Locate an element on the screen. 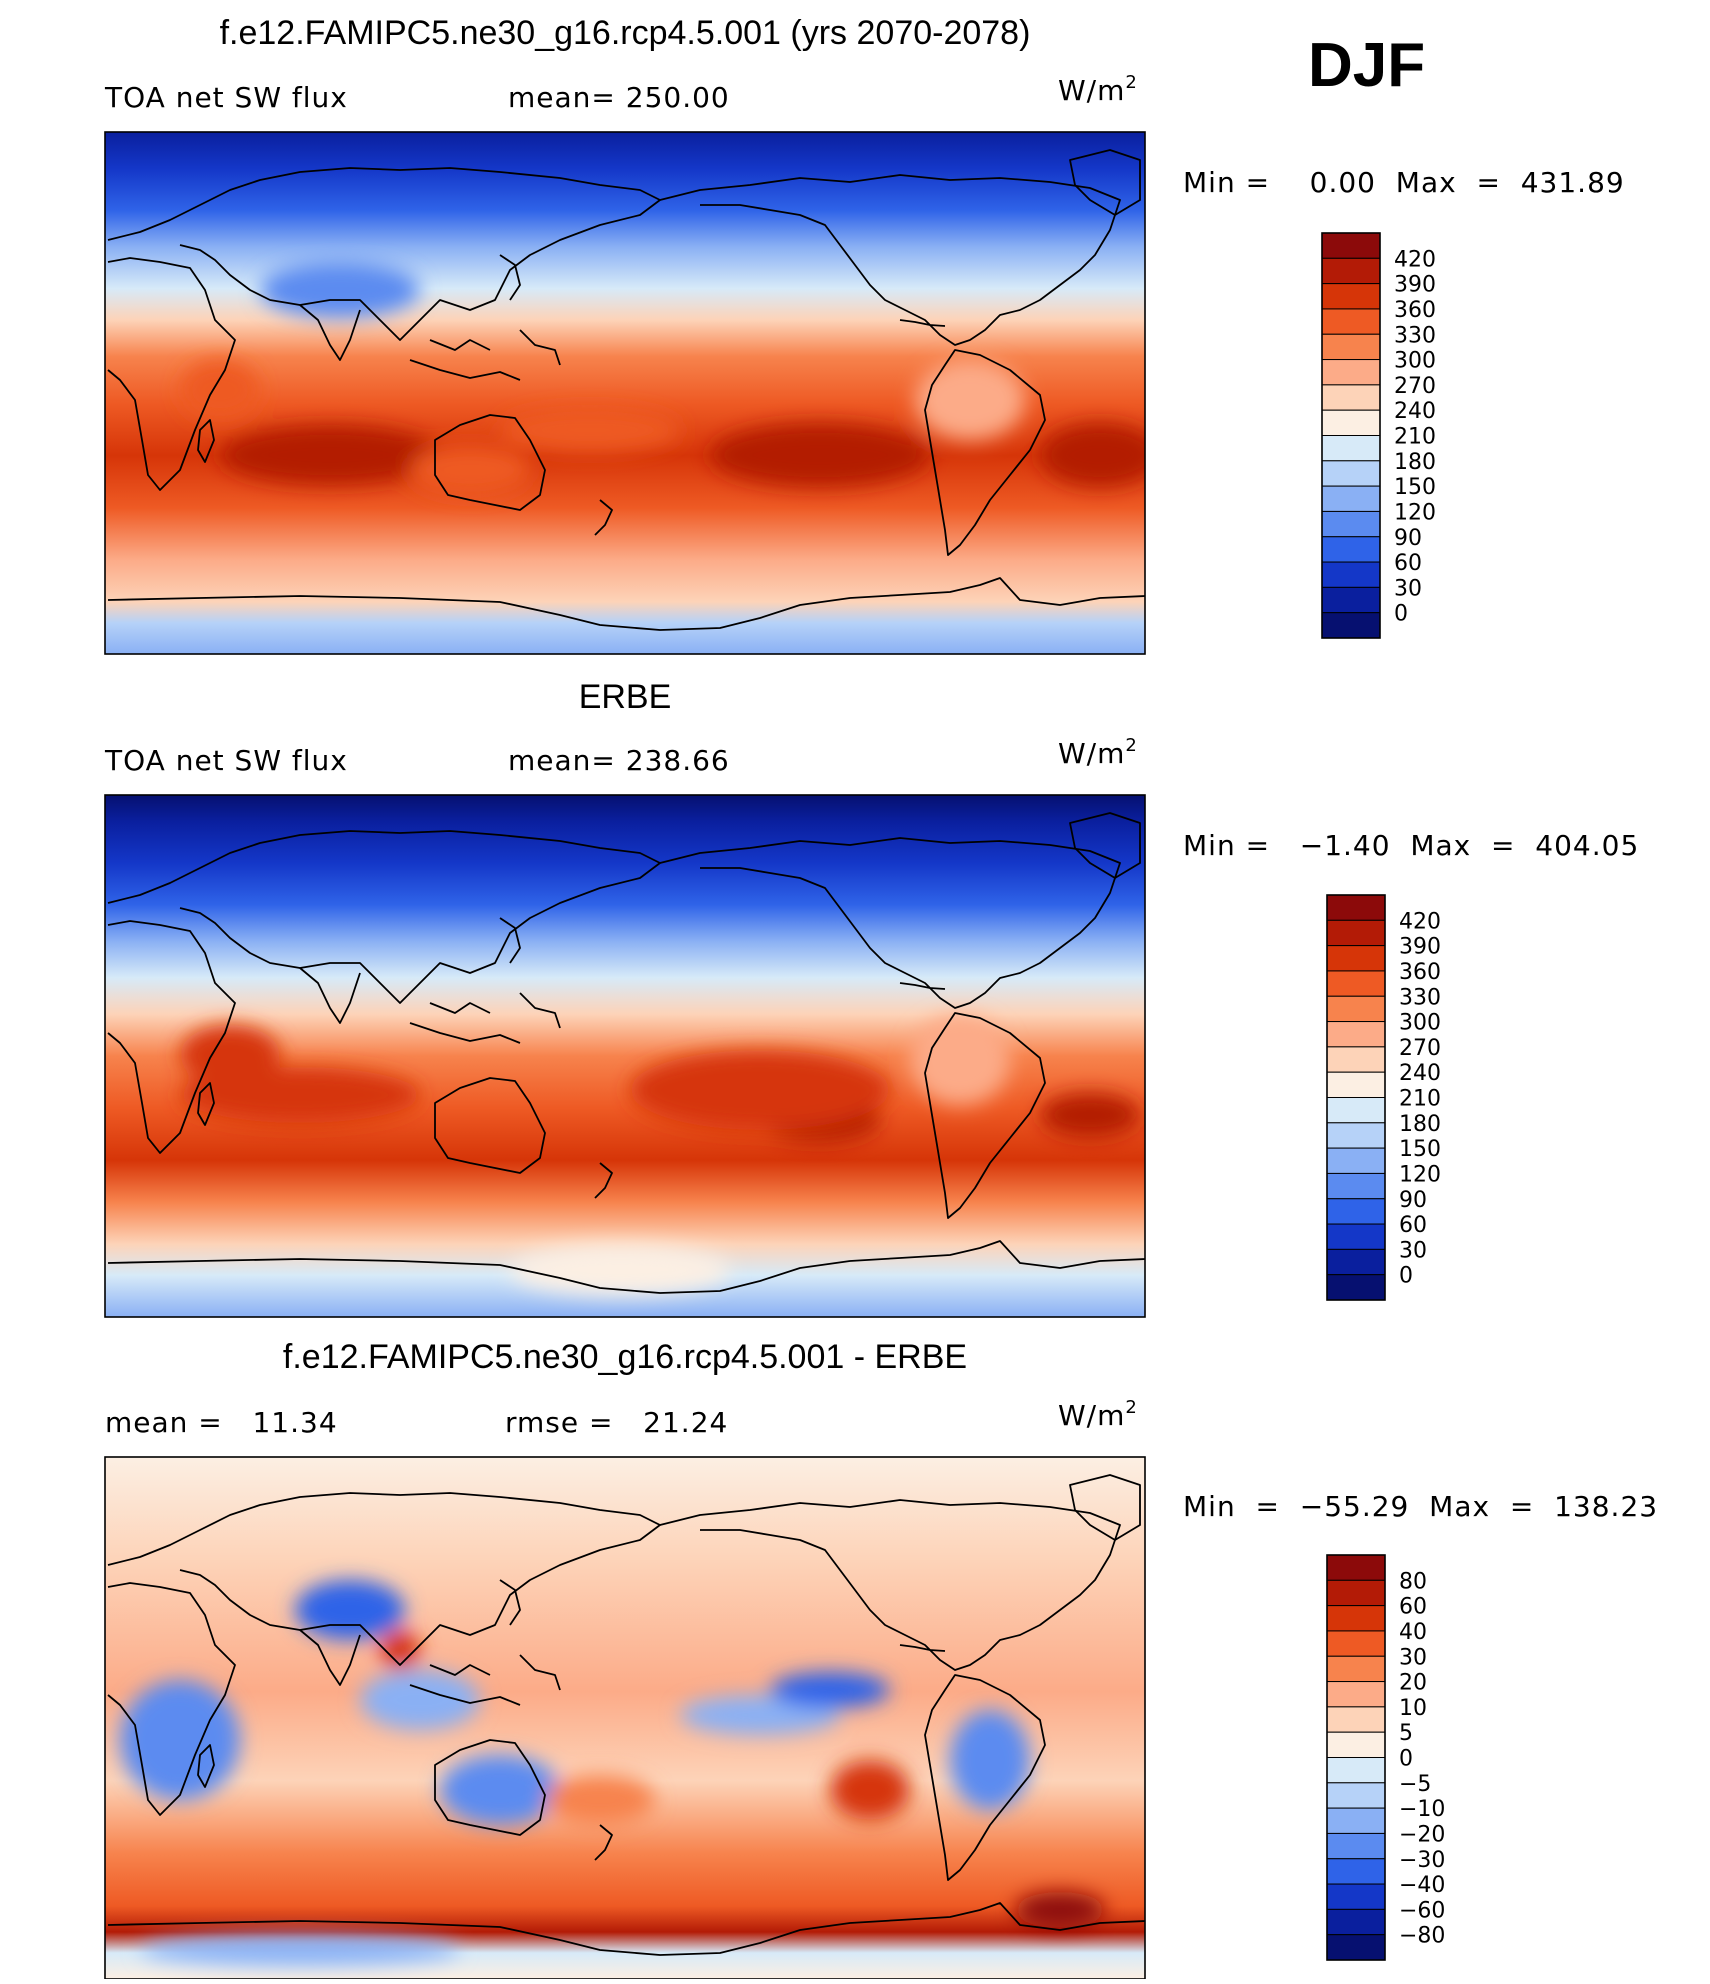 This screenshot has width=1710, height=1984. panel-3-min-max: Min = −55.29 Max = 138.23 is located at coordinates (1420, 1506).